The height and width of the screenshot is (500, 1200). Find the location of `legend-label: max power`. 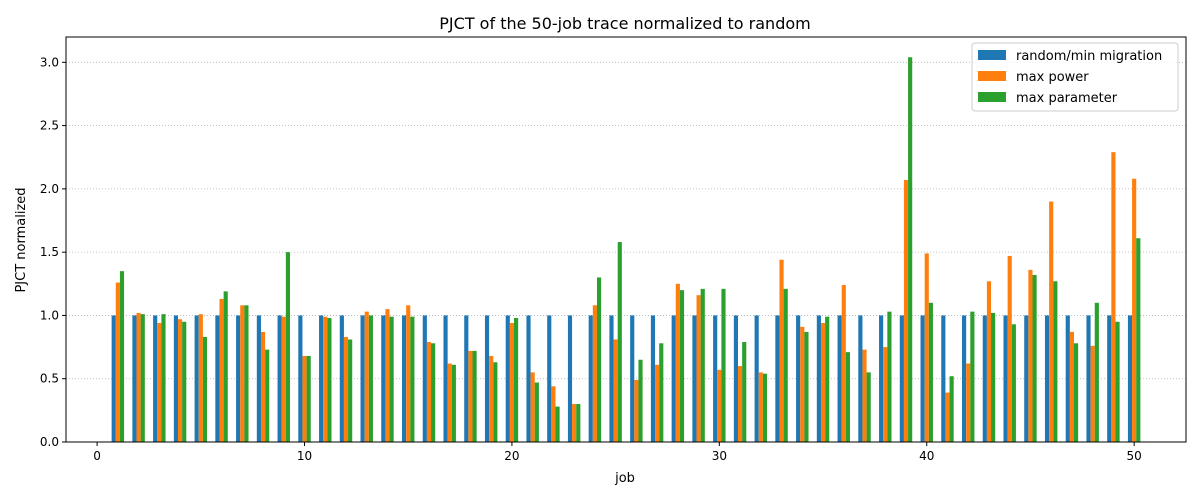

legend-label: max power is located at coordinates (1052, 77).